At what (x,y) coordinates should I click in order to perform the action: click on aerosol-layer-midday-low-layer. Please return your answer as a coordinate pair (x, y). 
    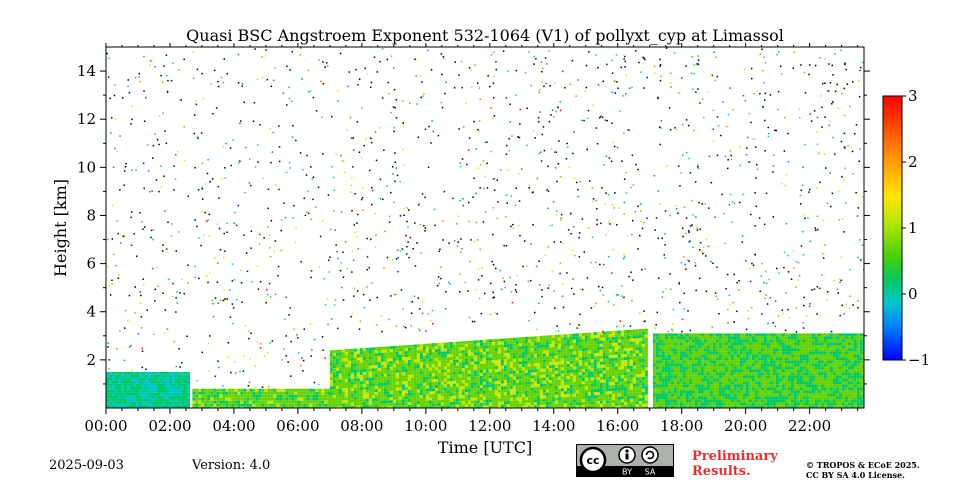
    Looking at the image, I should click on (261, 398).